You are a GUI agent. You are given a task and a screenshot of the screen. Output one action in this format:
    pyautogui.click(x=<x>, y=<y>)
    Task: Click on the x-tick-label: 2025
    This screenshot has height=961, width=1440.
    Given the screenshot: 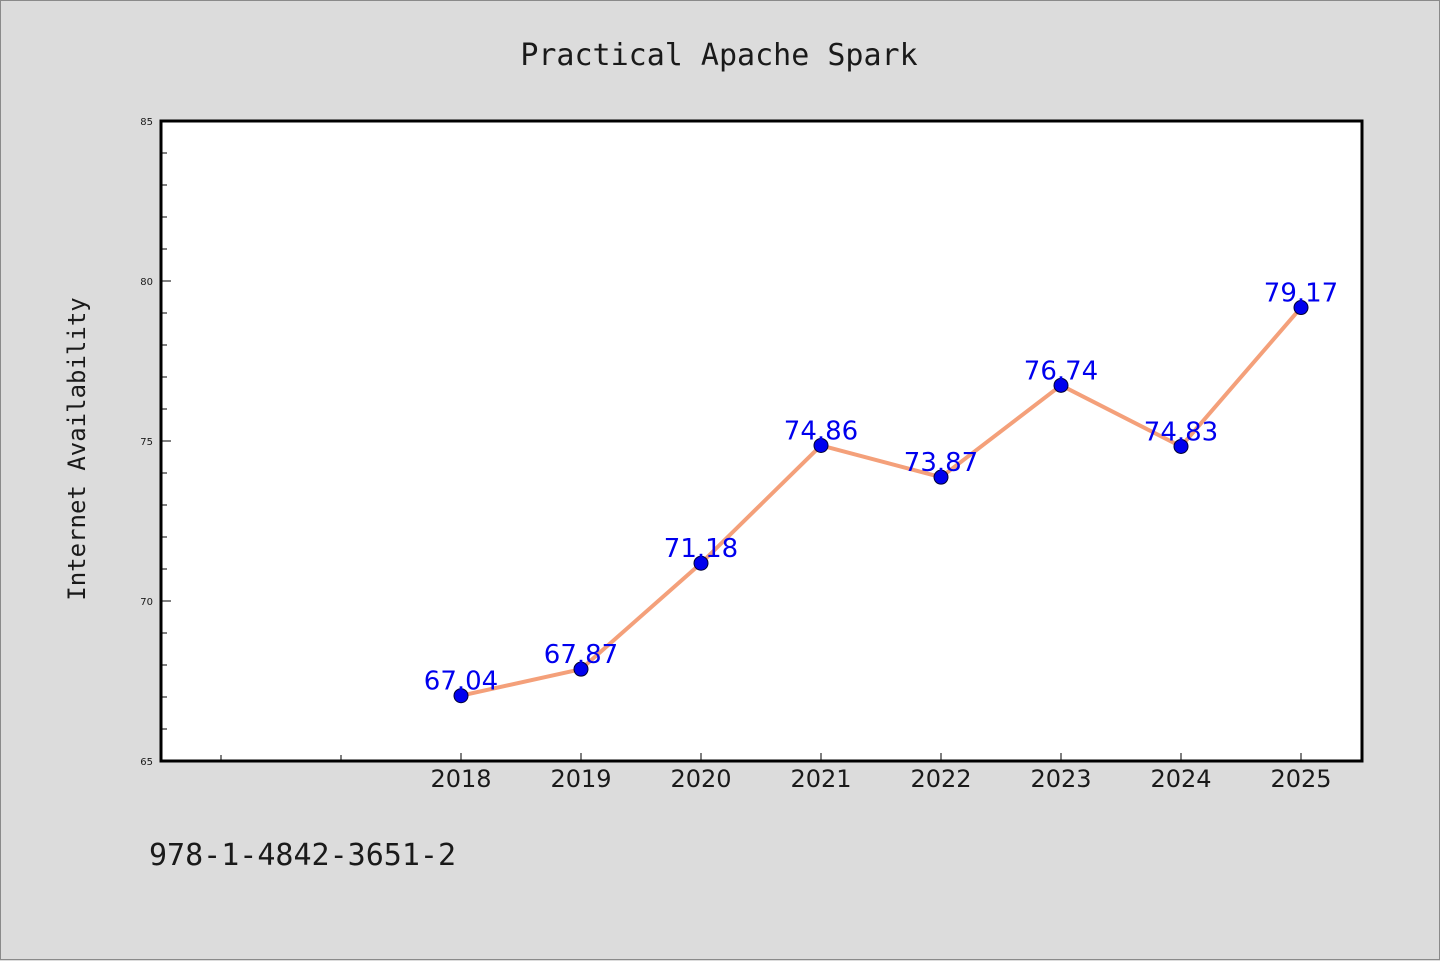 What is the action you would take?
    pyautogui.click(x=1300, y=779)
    